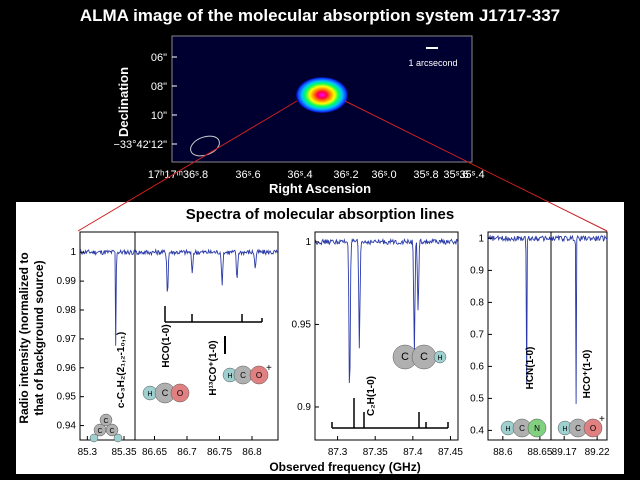 This screenshot has width=640, height=480. What do you see at coordinates (503, 452) in the screenshot?
I see `x-tick-label: 88.6` at bounding box center [503, 452].